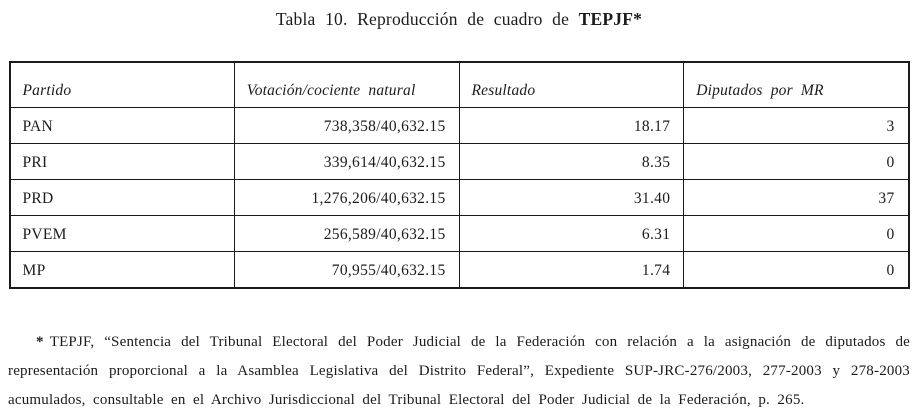 The image size is (918, 415). I want to click on cell-resultado: 31.40, so click(571, 197).